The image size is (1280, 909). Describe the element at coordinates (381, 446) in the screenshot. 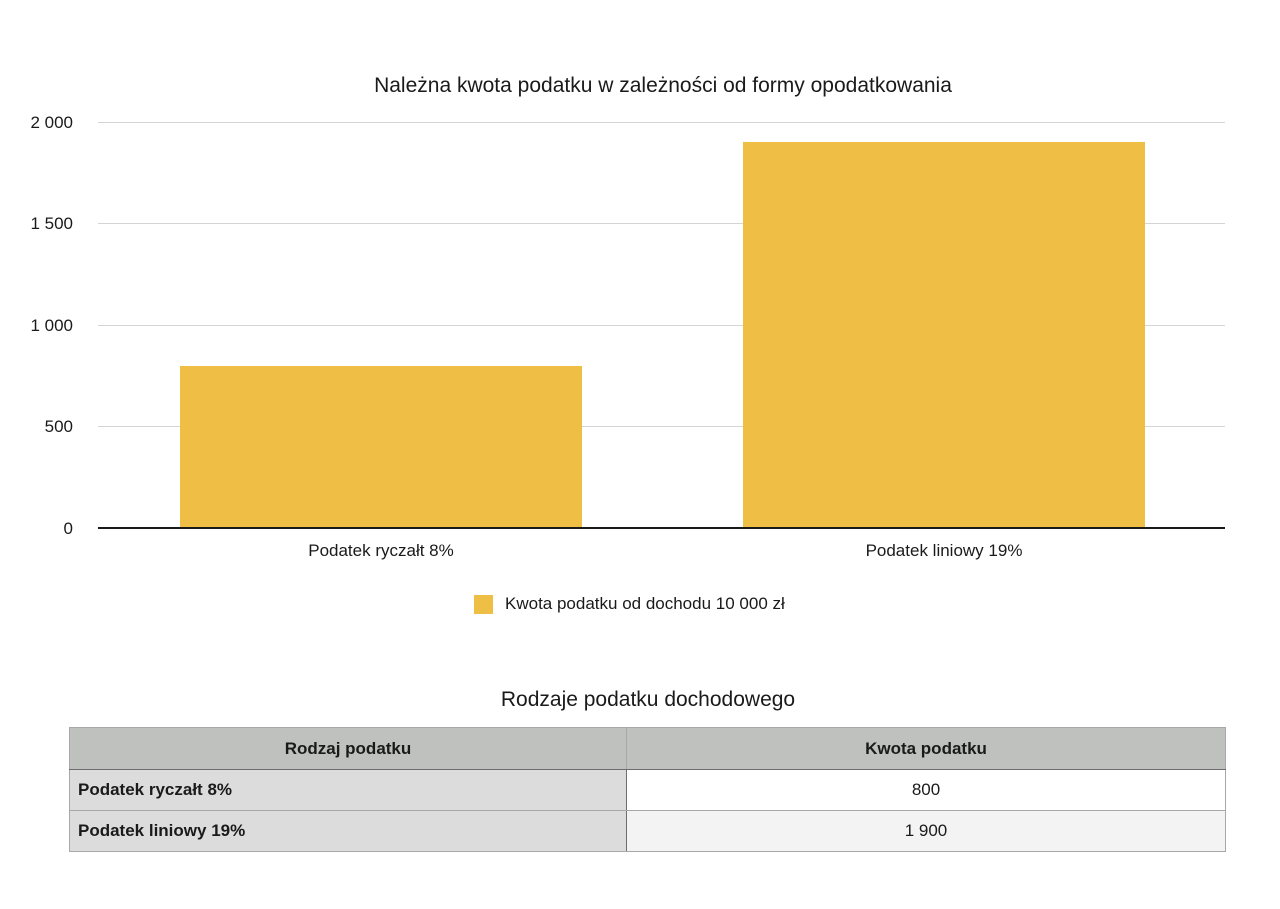

I see `bar-ryczalt` at that location.